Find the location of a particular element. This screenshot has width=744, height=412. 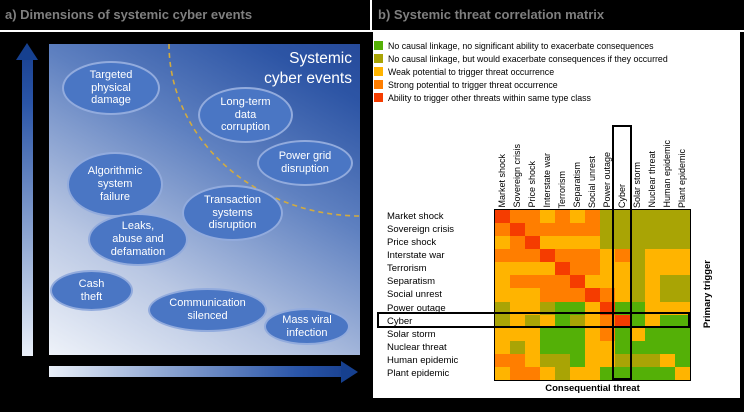

matrix-row-label: Cyber is located at coordinates (400, 321).